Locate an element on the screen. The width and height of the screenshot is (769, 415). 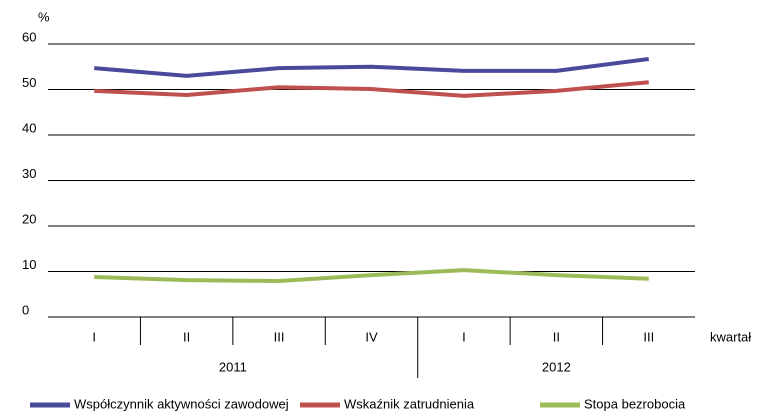
y-tick-label: 40 is located at coordinates (29, 127).